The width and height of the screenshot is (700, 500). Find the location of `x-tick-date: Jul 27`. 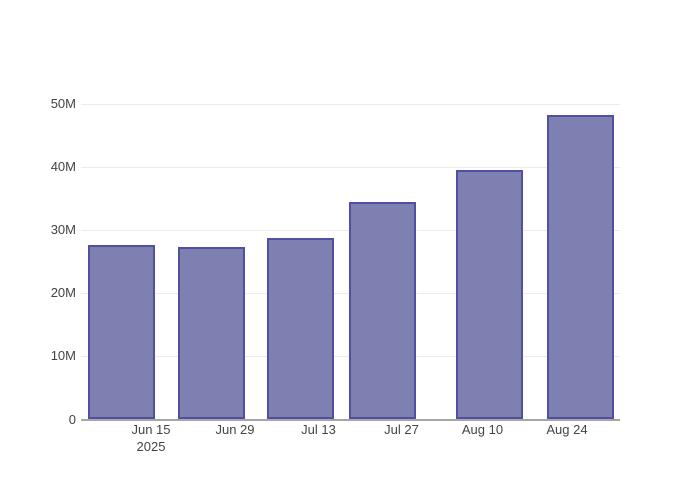

x-tick-date: Jul 27 is located at coordinates (401, 429).